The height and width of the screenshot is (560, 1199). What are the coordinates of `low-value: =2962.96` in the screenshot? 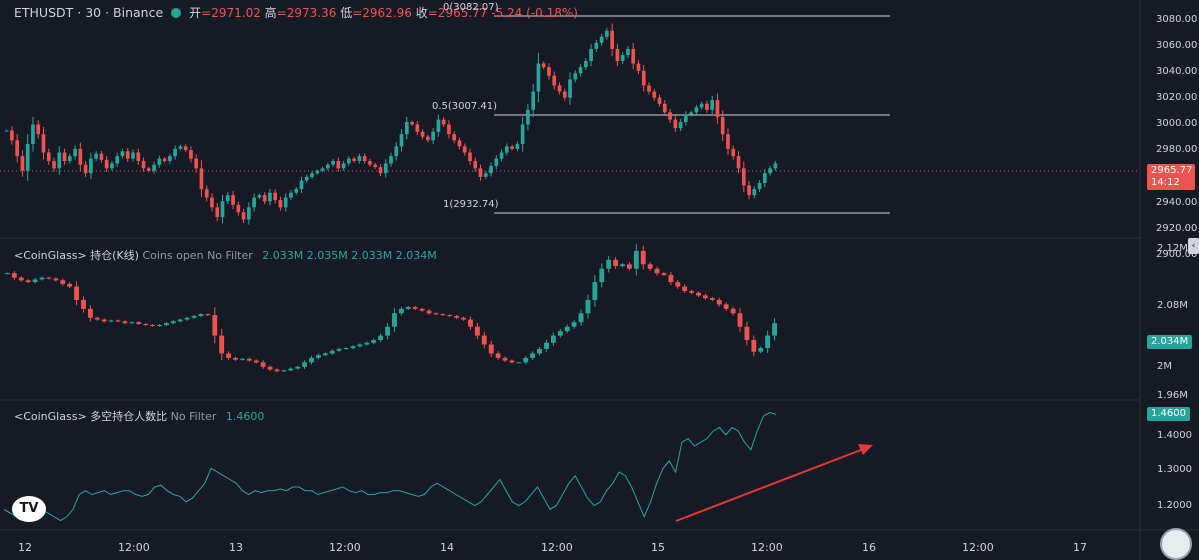 It's located at (382, 13).